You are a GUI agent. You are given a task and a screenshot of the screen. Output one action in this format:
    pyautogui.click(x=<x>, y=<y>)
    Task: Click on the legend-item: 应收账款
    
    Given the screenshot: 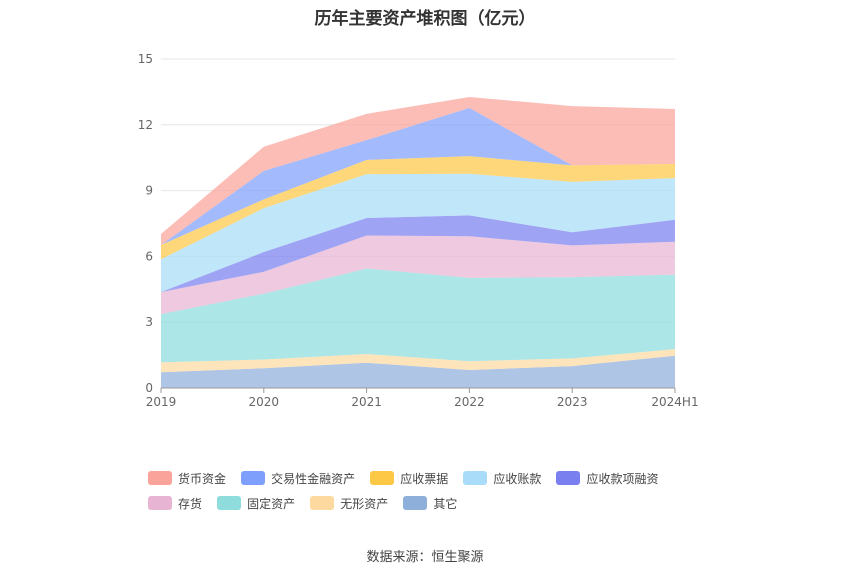 What is the action you would take?
    pyautogui.click(x=502, y=478)
    